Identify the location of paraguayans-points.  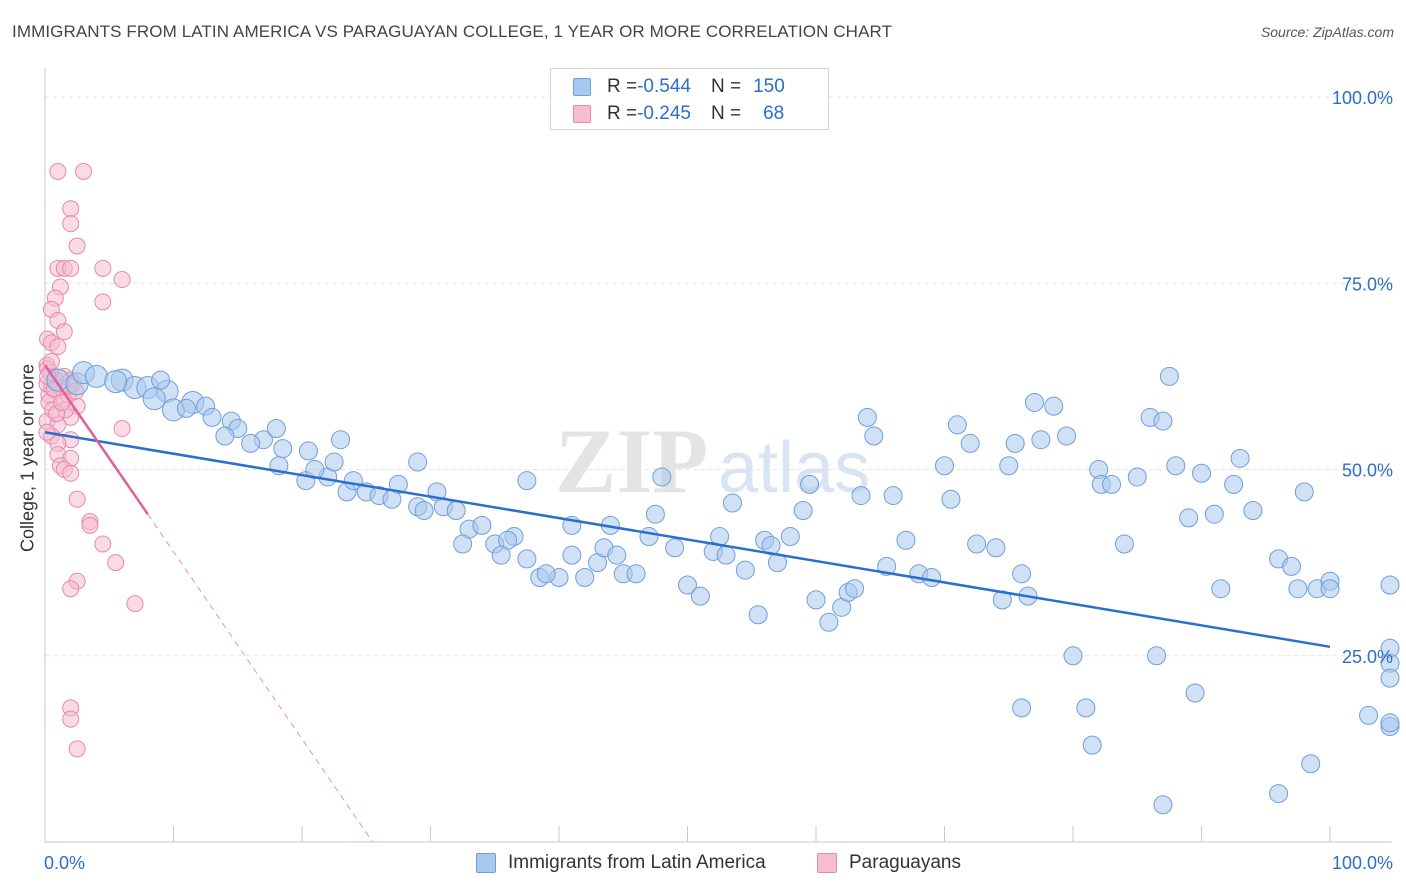
(91, 460).